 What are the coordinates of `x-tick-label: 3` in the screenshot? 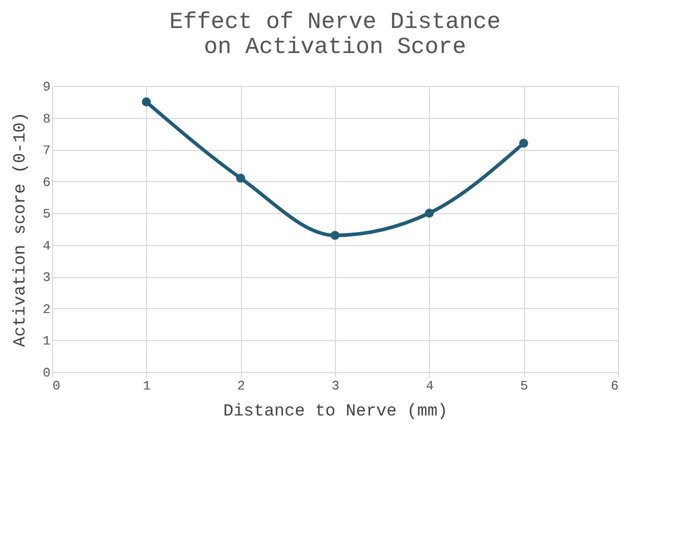 It's located at (336, 386).